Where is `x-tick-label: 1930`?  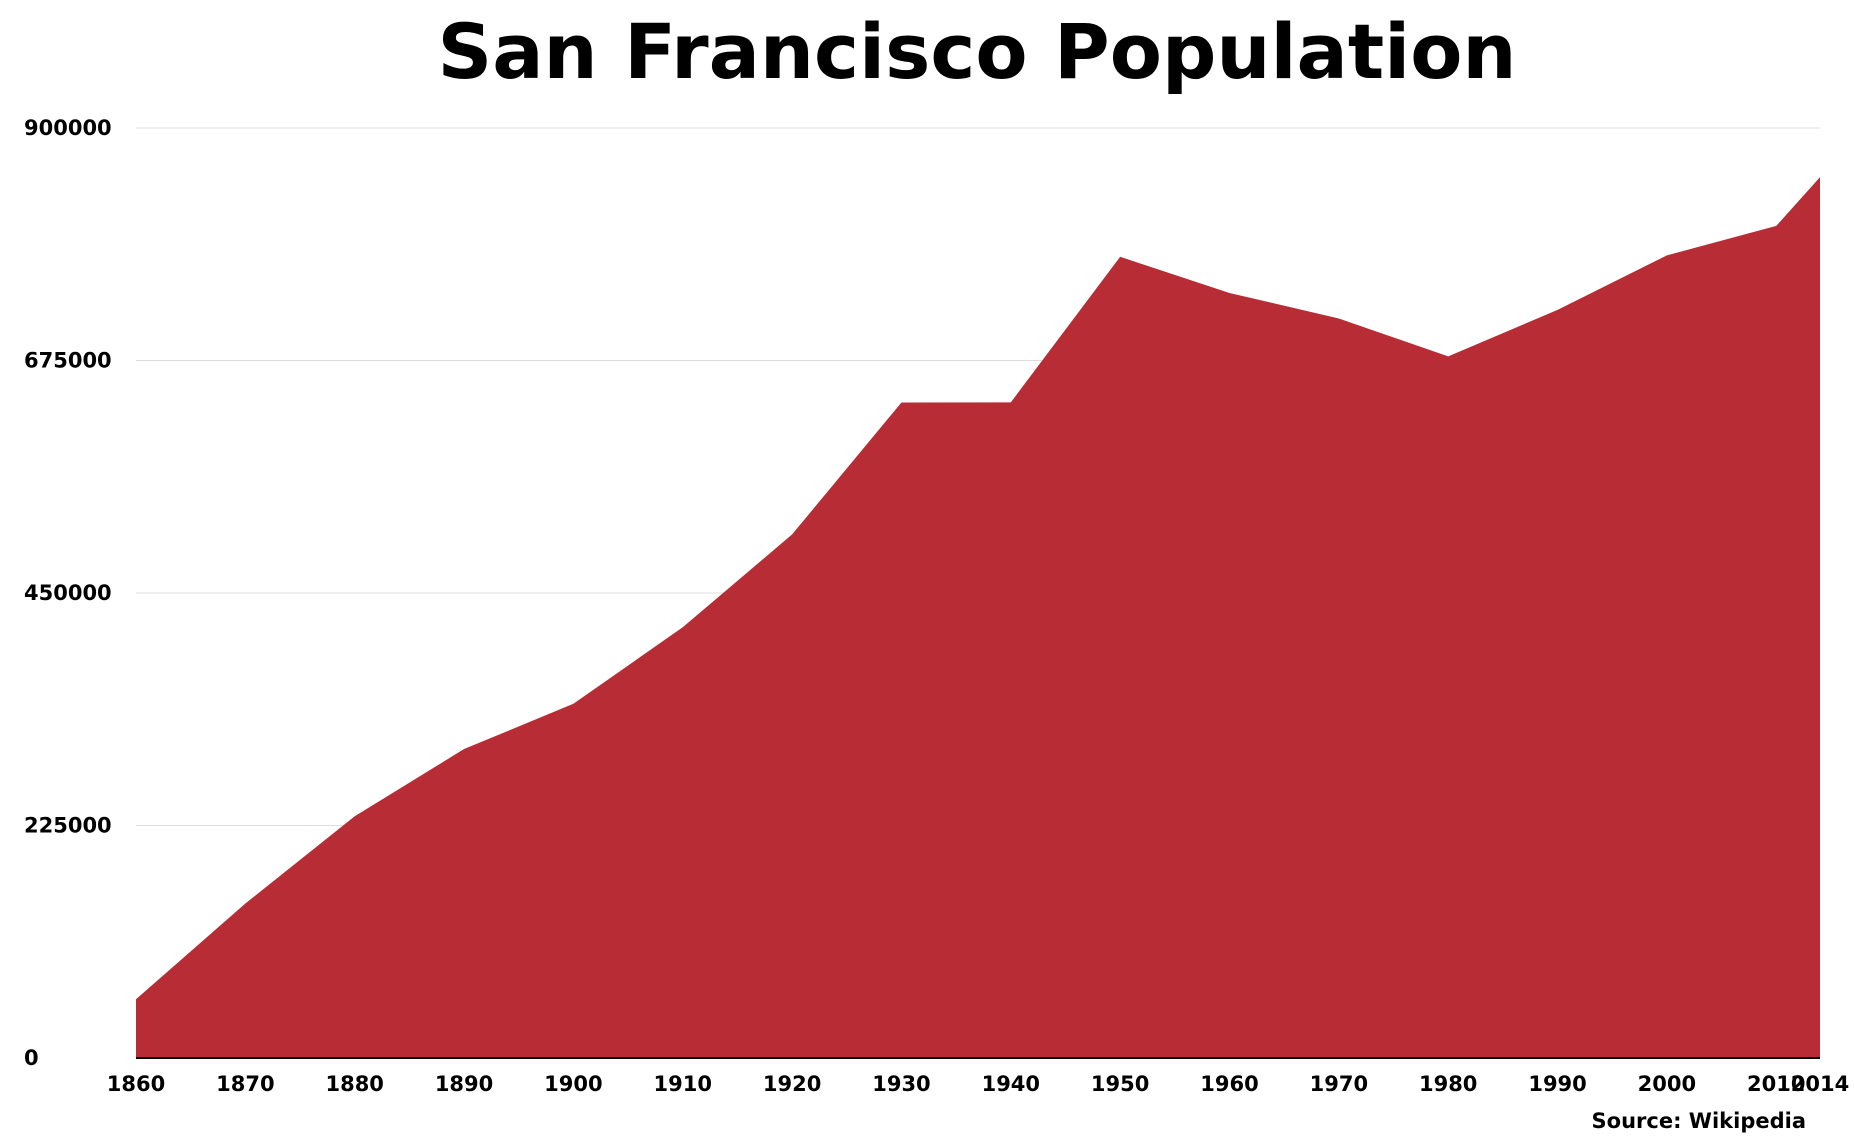 x-tick-label: 1930 is located at coordinates (901, 1084).